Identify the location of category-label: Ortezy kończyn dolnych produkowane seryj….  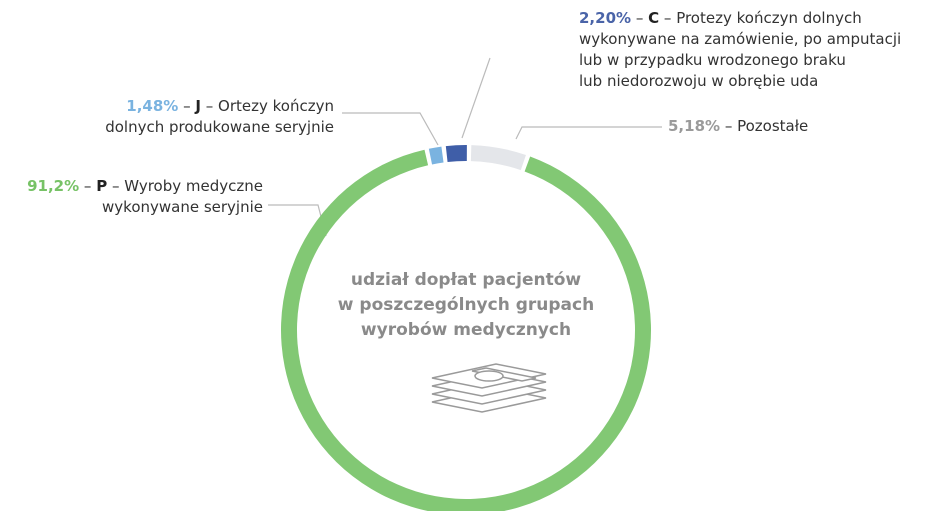
(219, 116).